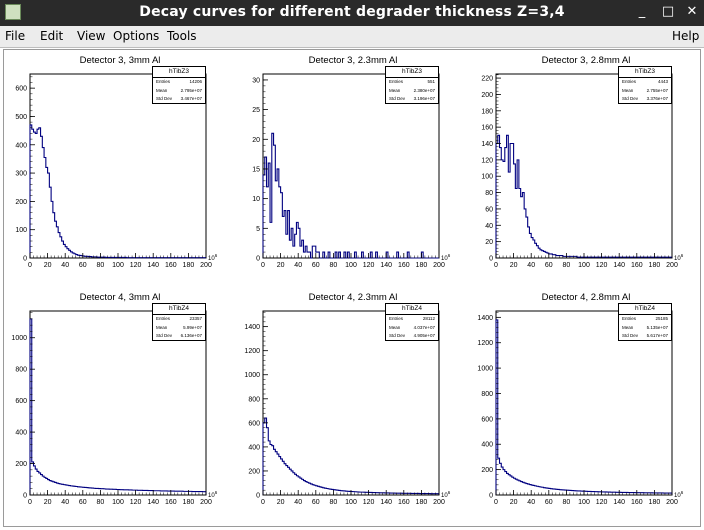  Describe the element at coordinates (120, 60) in the screenshot. I see `pad-title: Detector 3, 3mm Al` at that location.